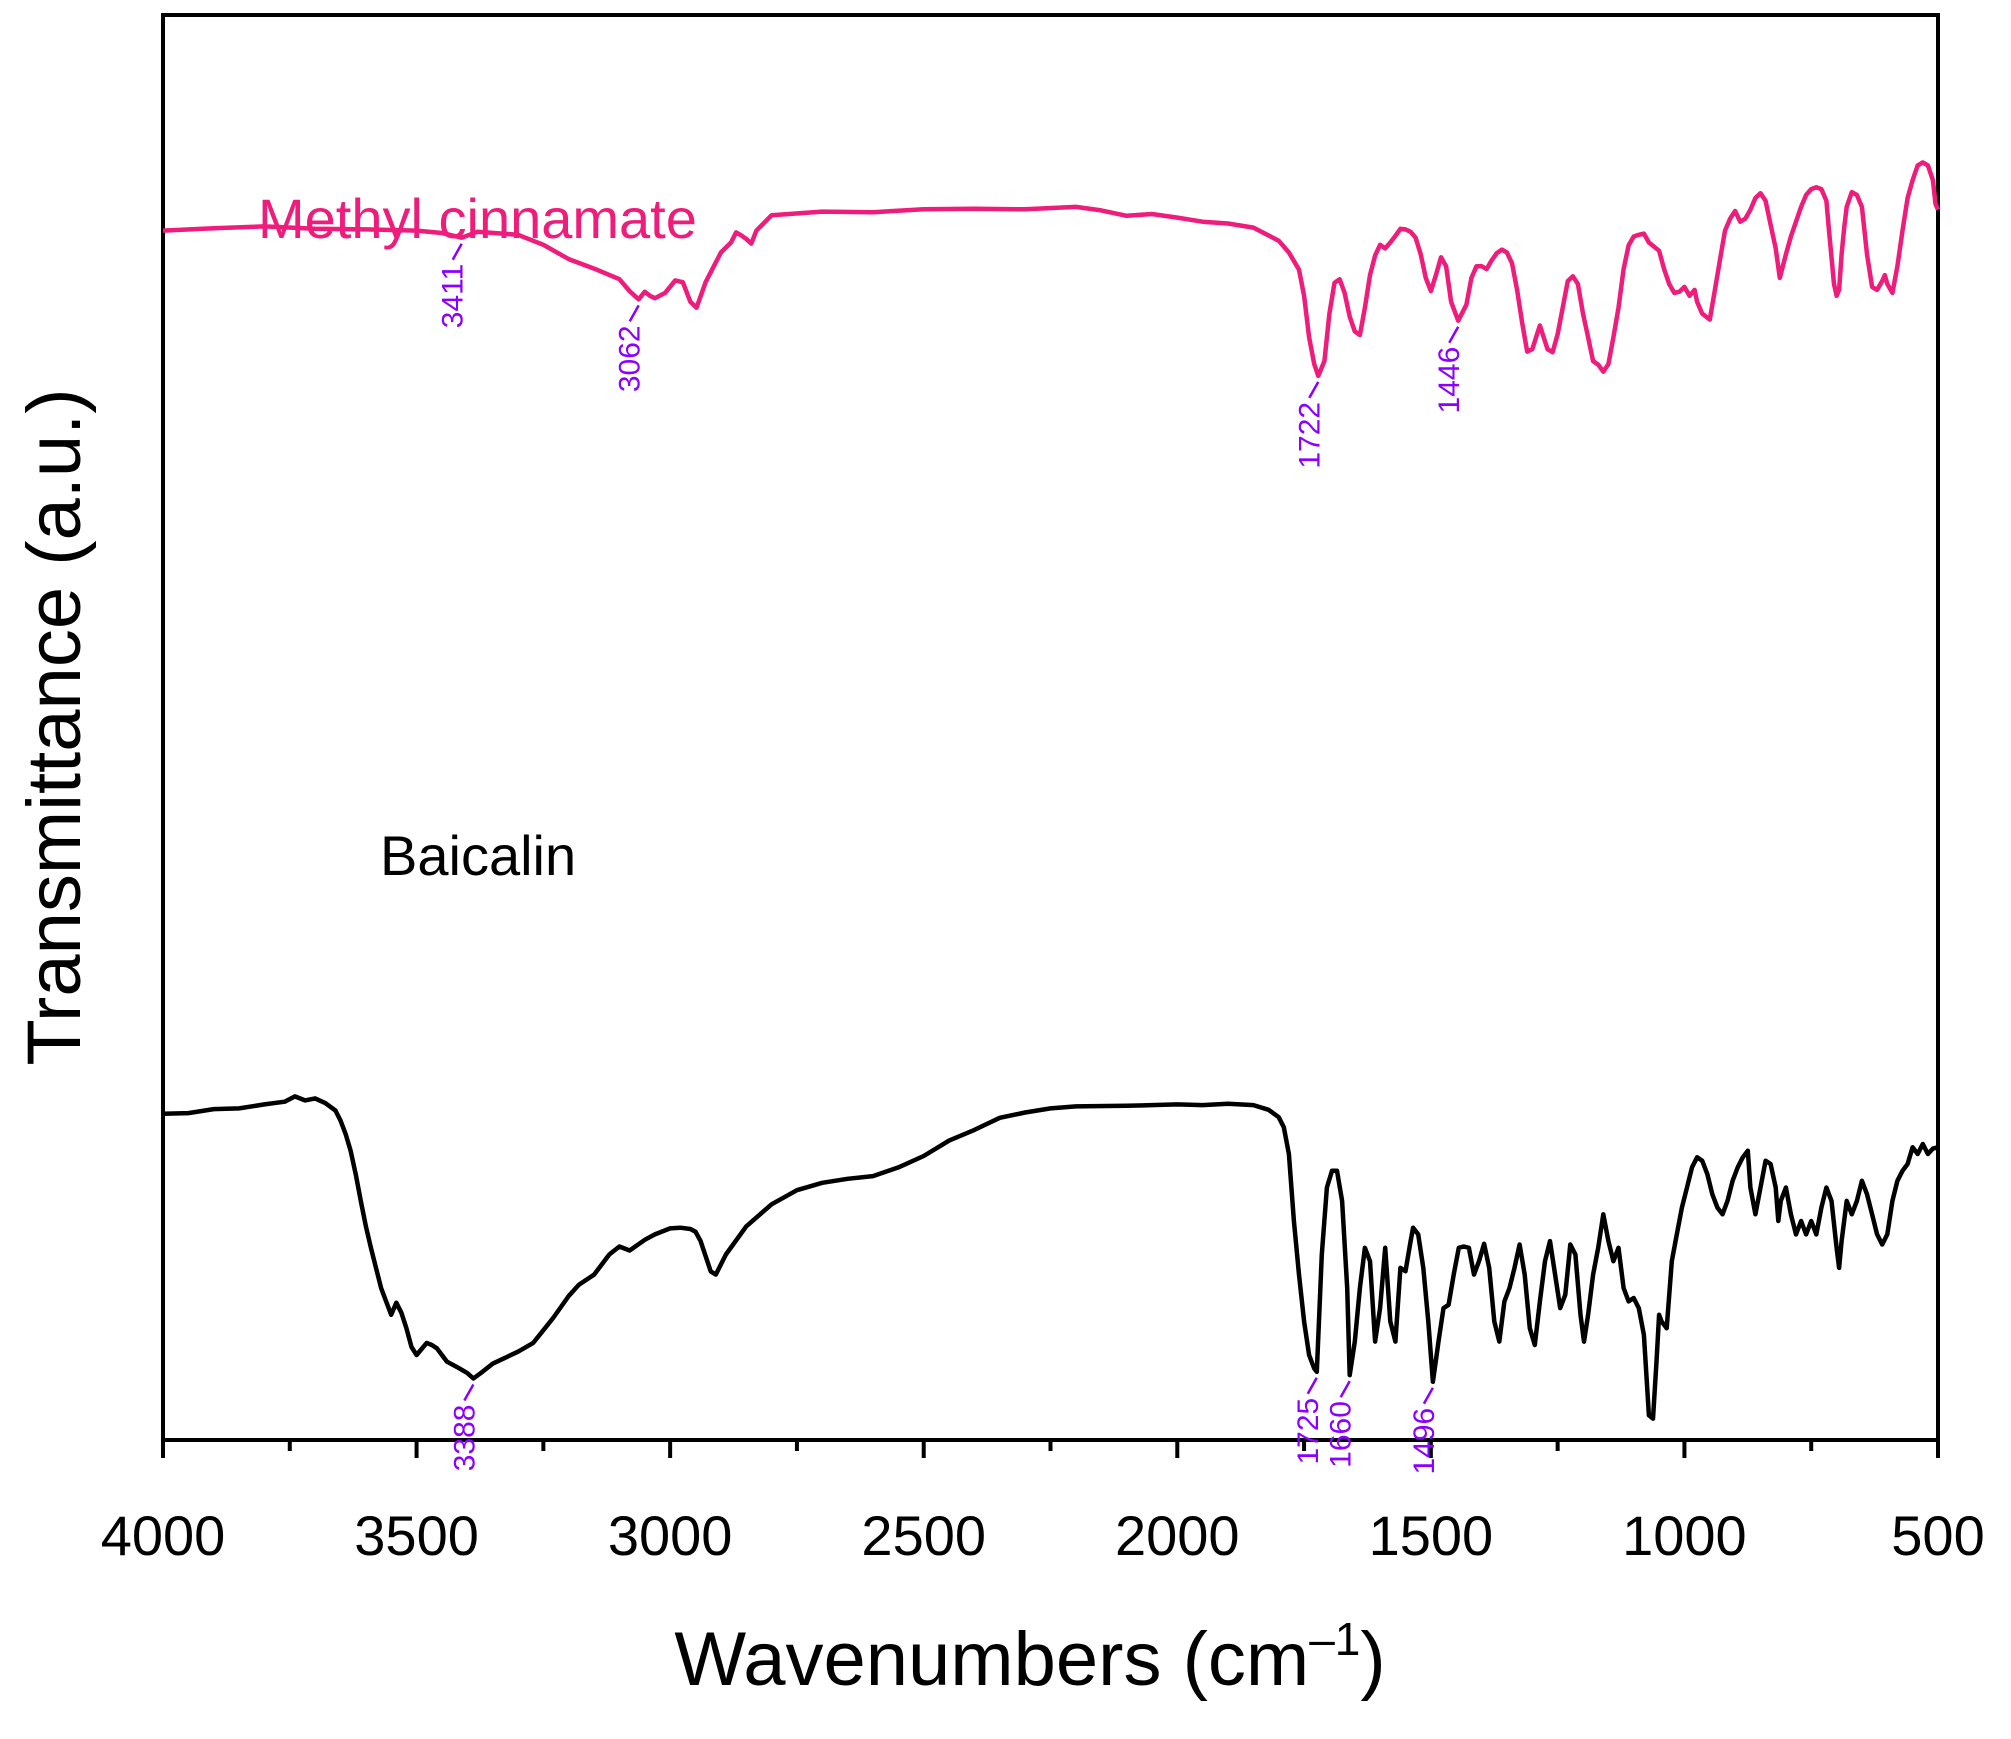 The image size is (2011, 1739). Describe the element at coordinates (1341, 1434) in the screenshot. I see `peak-label-1660: 1660` at that location.